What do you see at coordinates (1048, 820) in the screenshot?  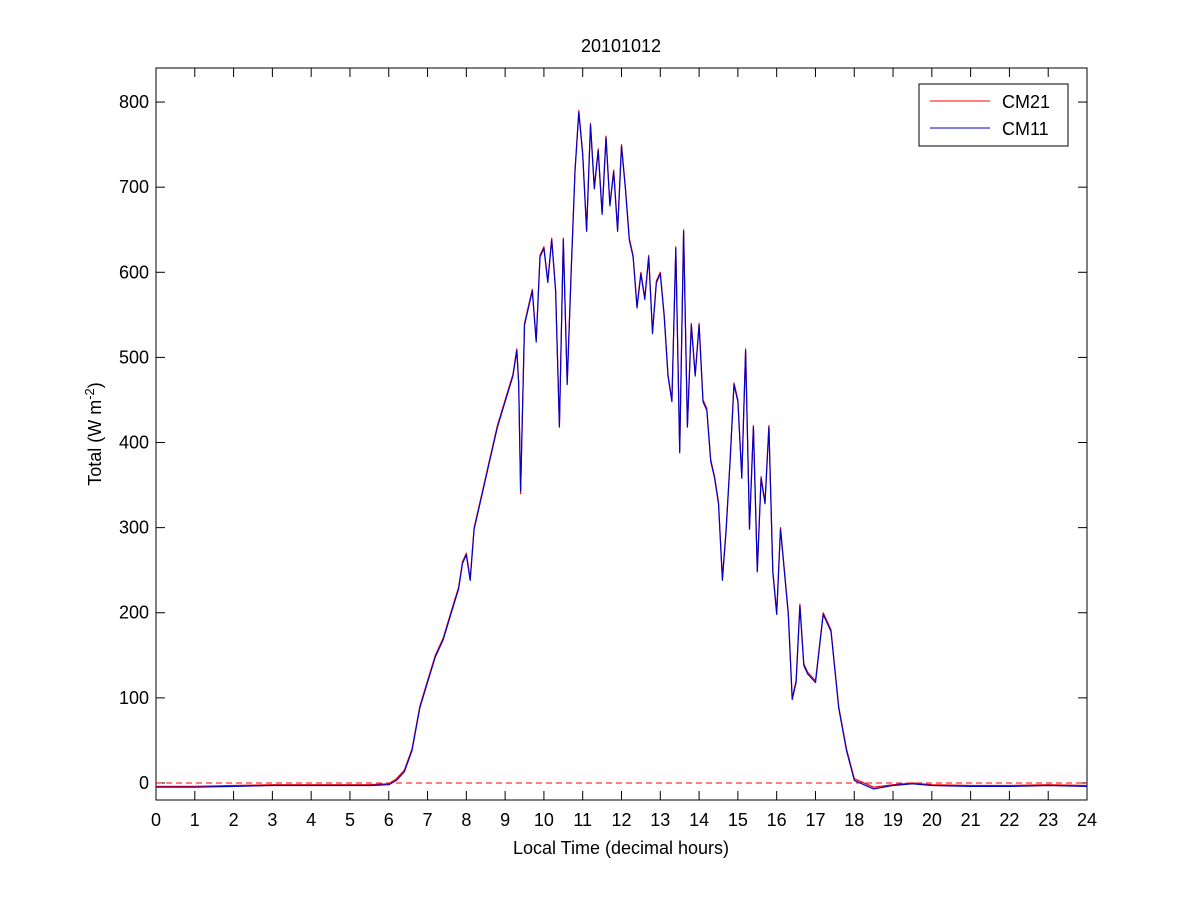 I see `x-tick-label: 23` at bounding box center [1048, 820].